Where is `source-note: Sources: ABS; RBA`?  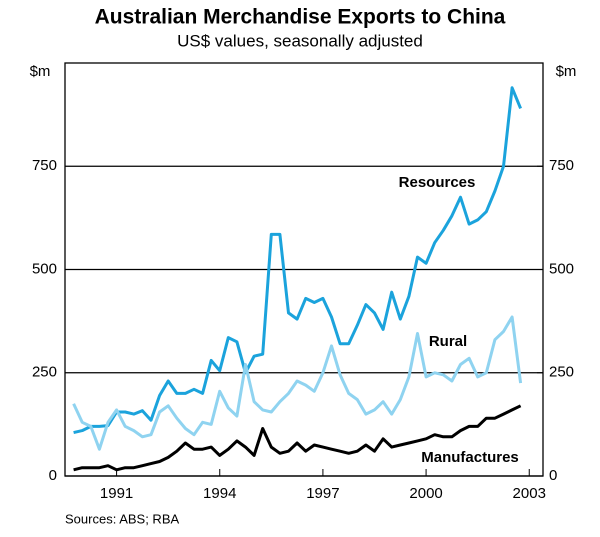 source-note: Sources: ABS; RBA is located at coordinates (122, 518).